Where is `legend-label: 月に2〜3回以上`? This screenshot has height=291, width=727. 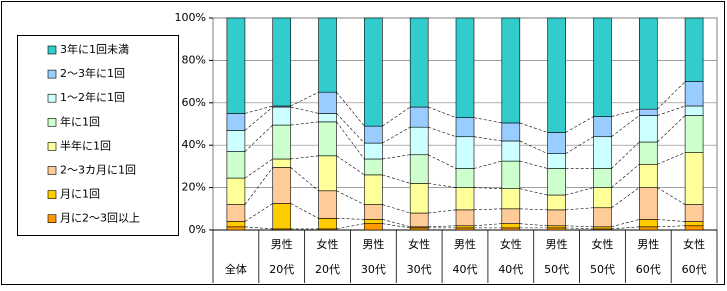
legend-label: 月に2〜3回以上 is located at coordinates (100, 218).